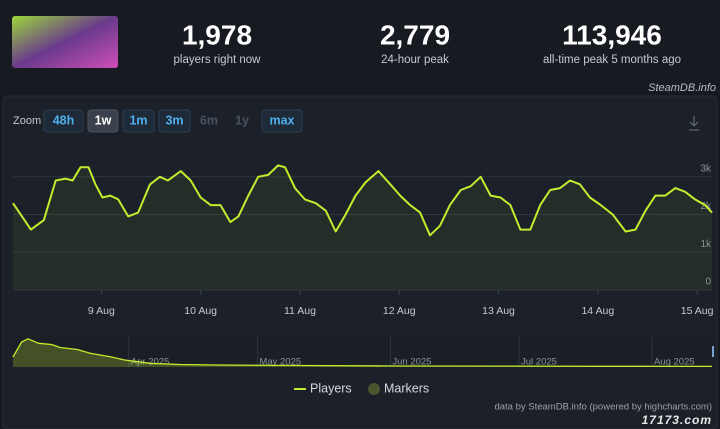 The width and height of the screenshot is (720, 429). Describe the element at coordinates (597, 311) in the screenshot. I see `x-tick-label: 14 Aug` at that location.